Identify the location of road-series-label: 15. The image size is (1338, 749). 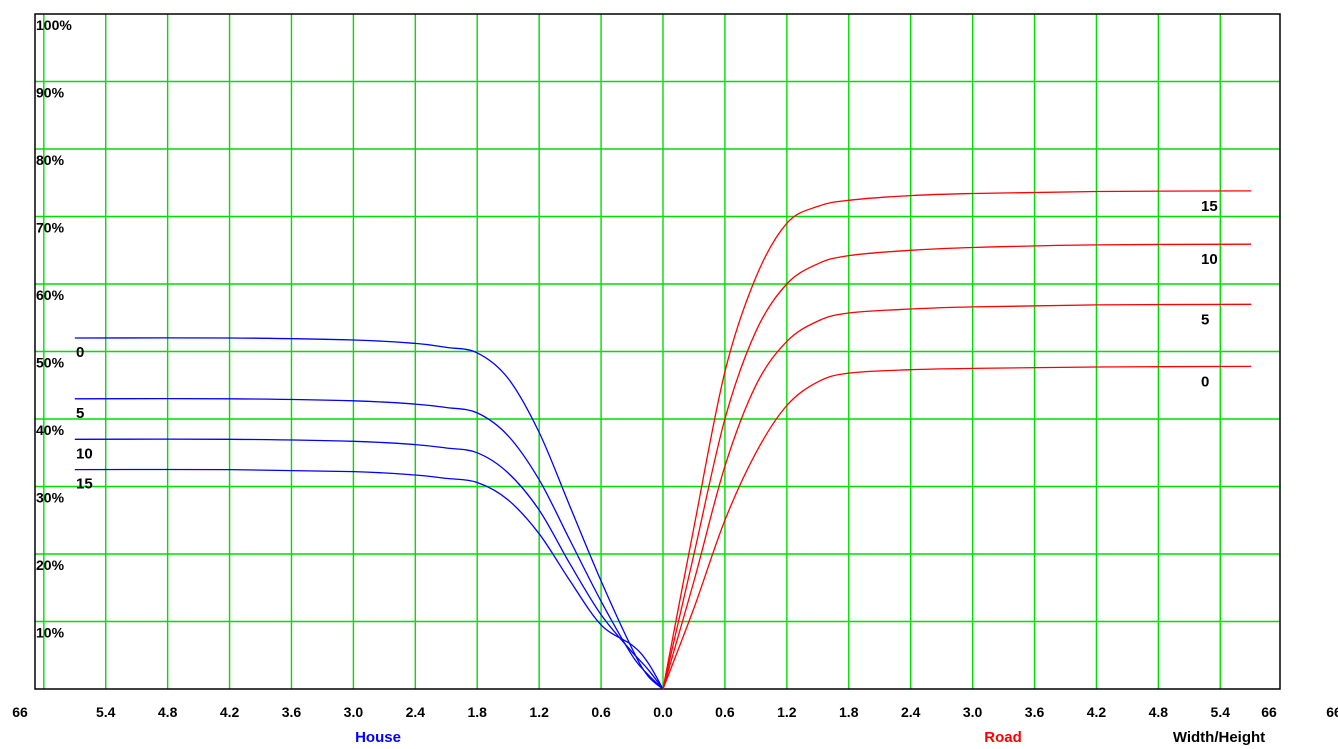
(1209, 206).